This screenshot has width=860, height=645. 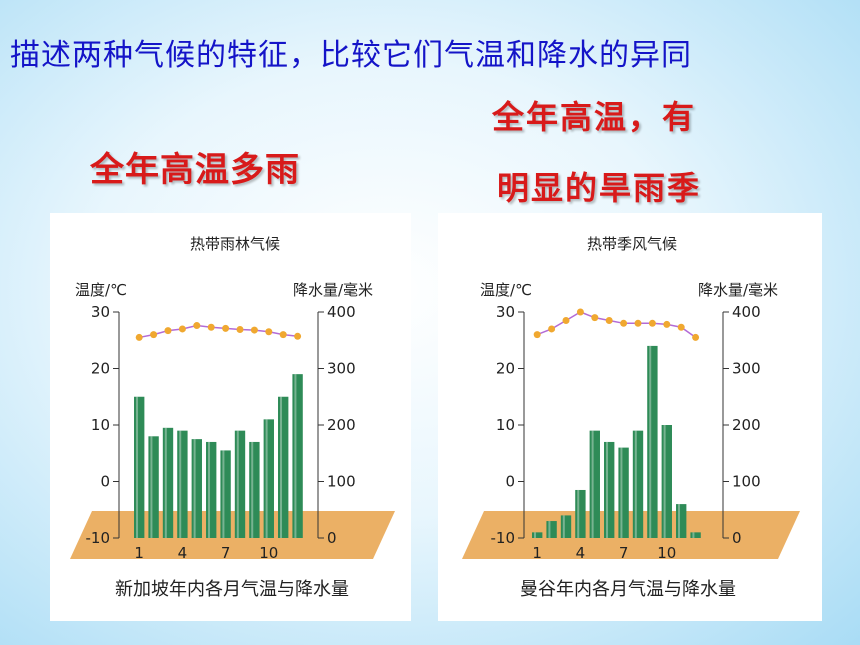 I want to click on monsoon-summary-label-line1: 全年高温，有, so click(x=594, y=117).